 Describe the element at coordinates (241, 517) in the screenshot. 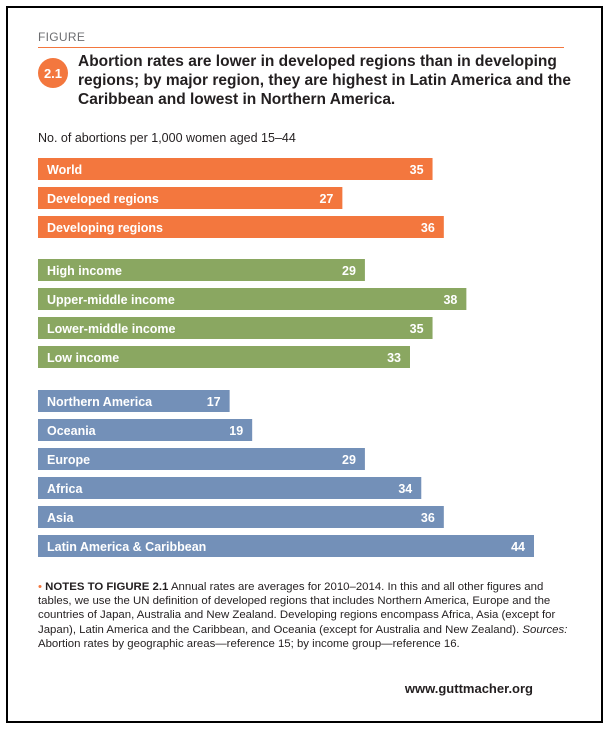

I see `bar-asia` at that location.